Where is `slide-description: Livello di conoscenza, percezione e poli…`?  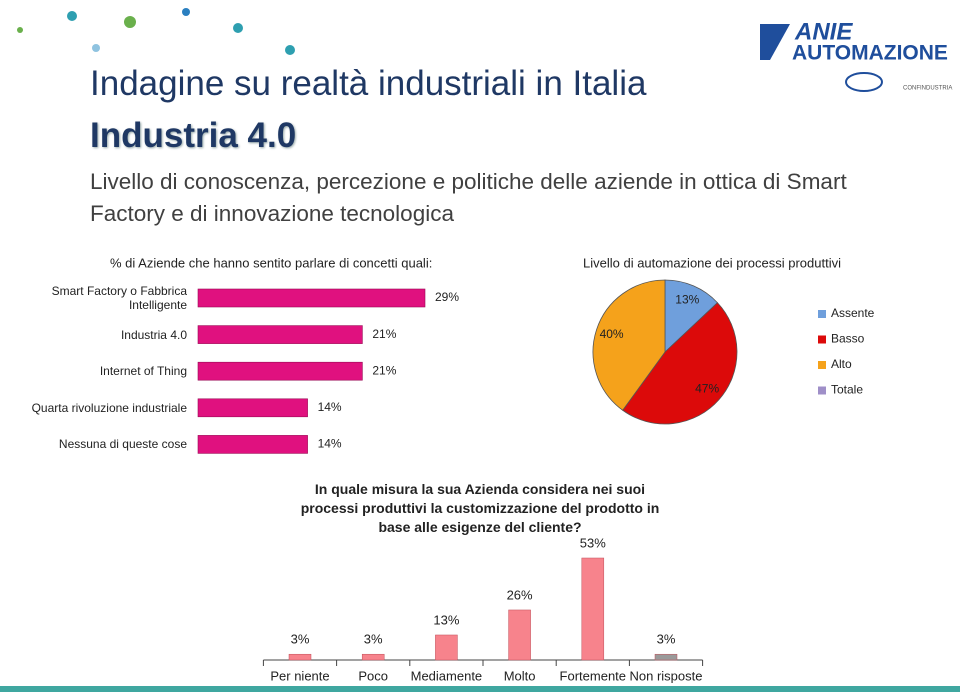 slide-description: Livello di conoscenza, percezione e poli… is located at coordinates (468, 197).